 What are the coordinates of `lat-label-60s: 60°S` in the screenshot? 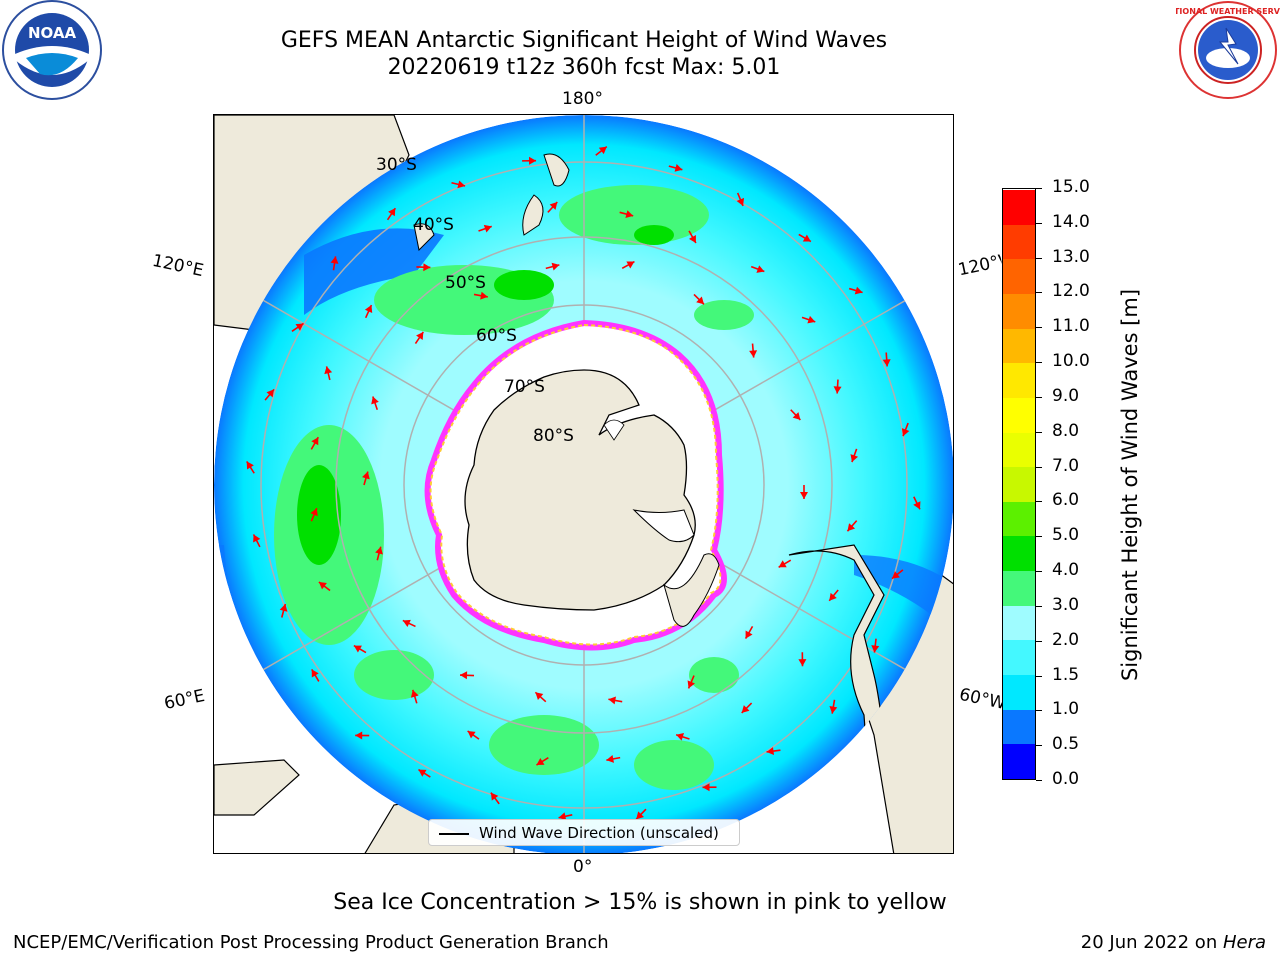 It's located at (496, 336).